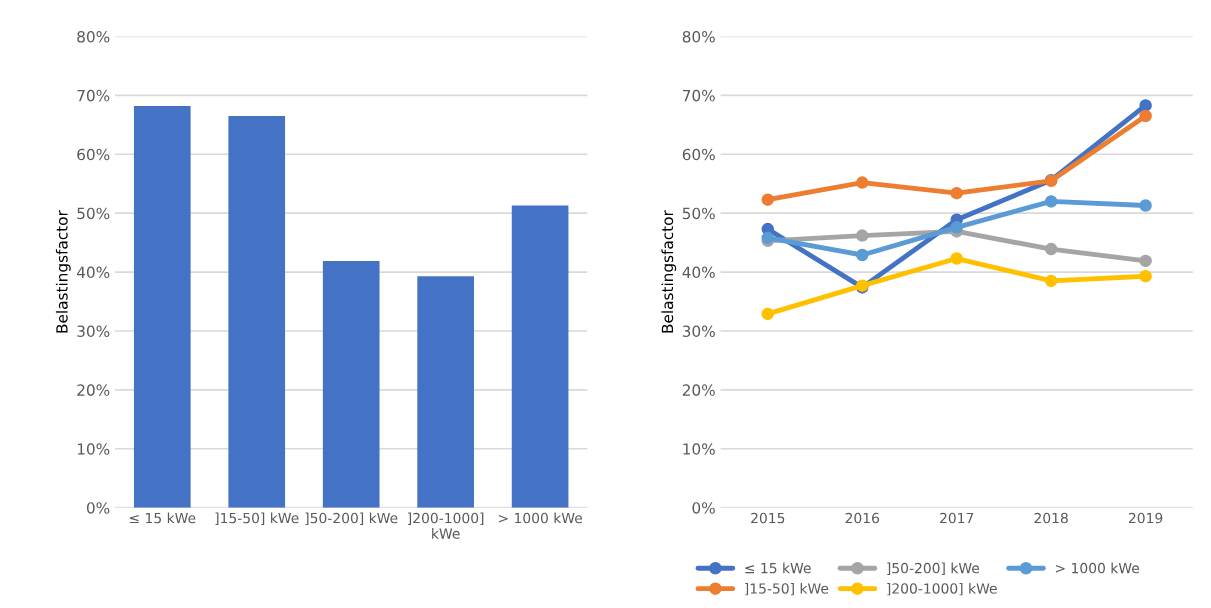 The image size is (1211, 608). Describe the element at coordinates (768, 518) in the screenshot. I see `x-tick-label: 2015` at that location.